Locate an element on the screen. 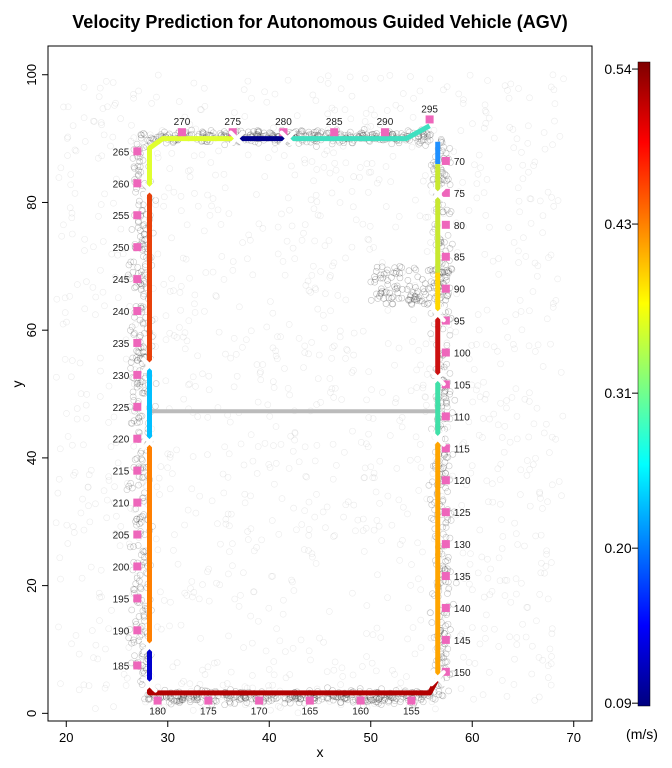 The width and height of the screenshot is (672, 768). transition-marker is located at coordinates (149, 441).